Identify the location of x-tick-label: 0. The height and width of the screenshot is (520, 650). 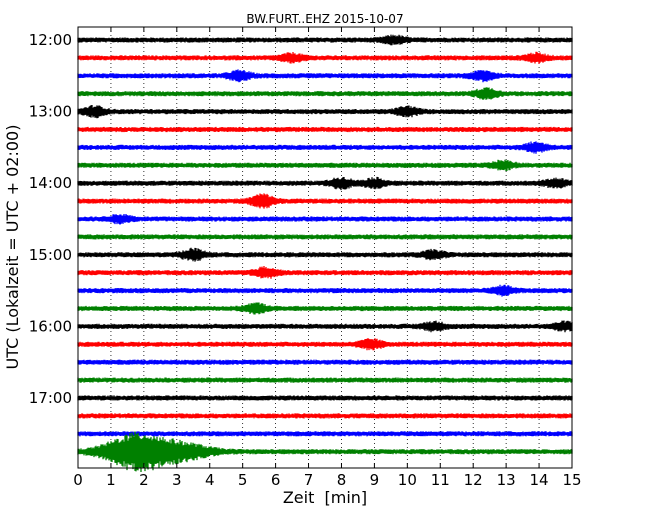
(78, 480).